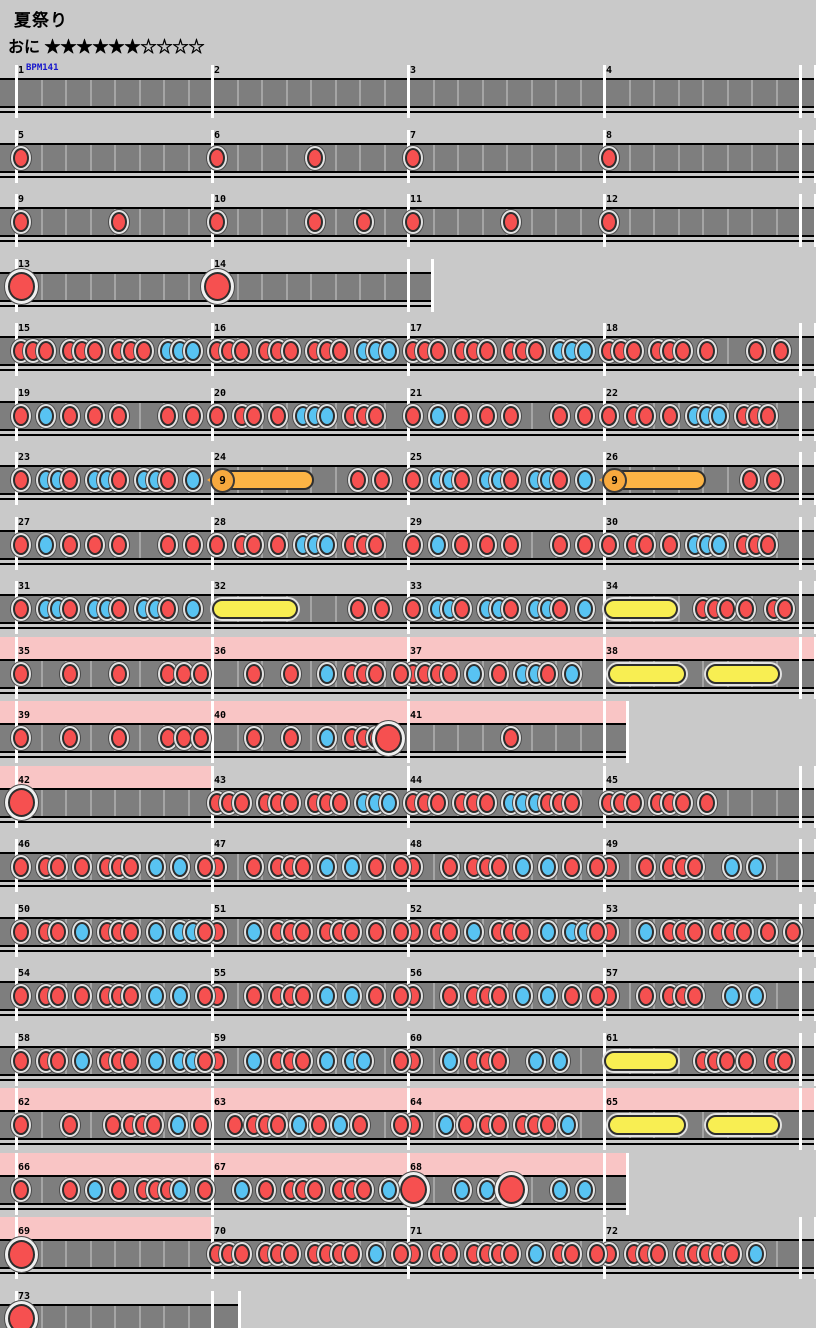 The height and width of the screenshot is (1328, 816). What do you see at coordinates (314, 1208) in the screenshot?
I see `track-shadow-line` at bounding box center [314, 1208].